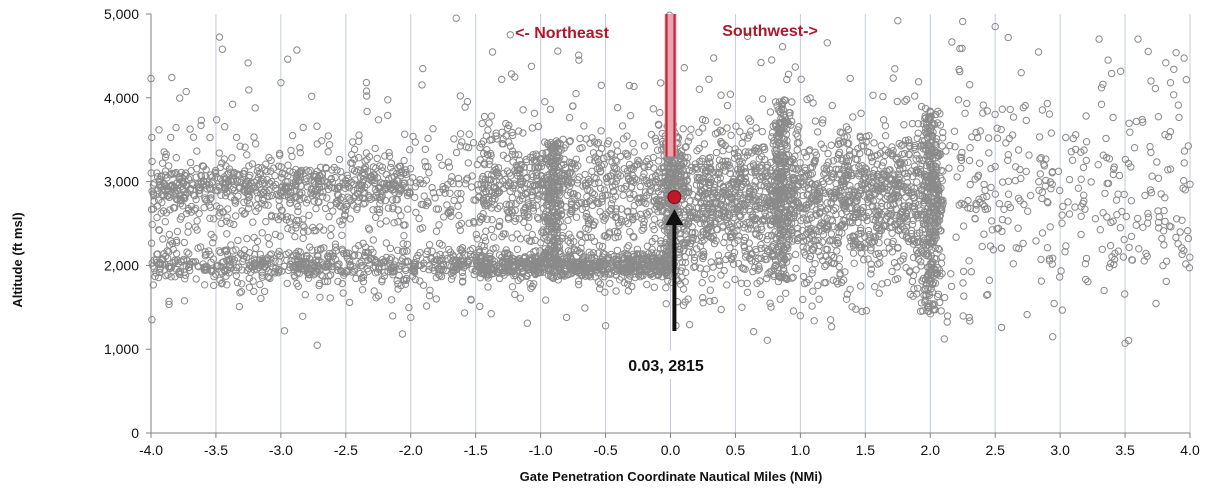  What do you see at coordinates (460, 230) in the screenshot?
I see `data-point-1947` at bounding box center [460, 230].